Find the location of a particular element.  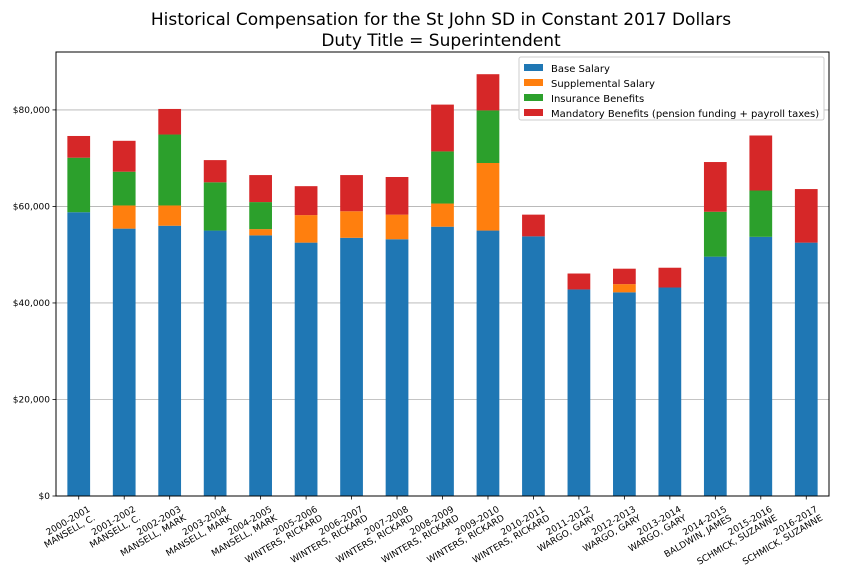

y-axis: $0 $20,000 $40,000 $60,000 $80,000 is located at coordinates (34, 304).